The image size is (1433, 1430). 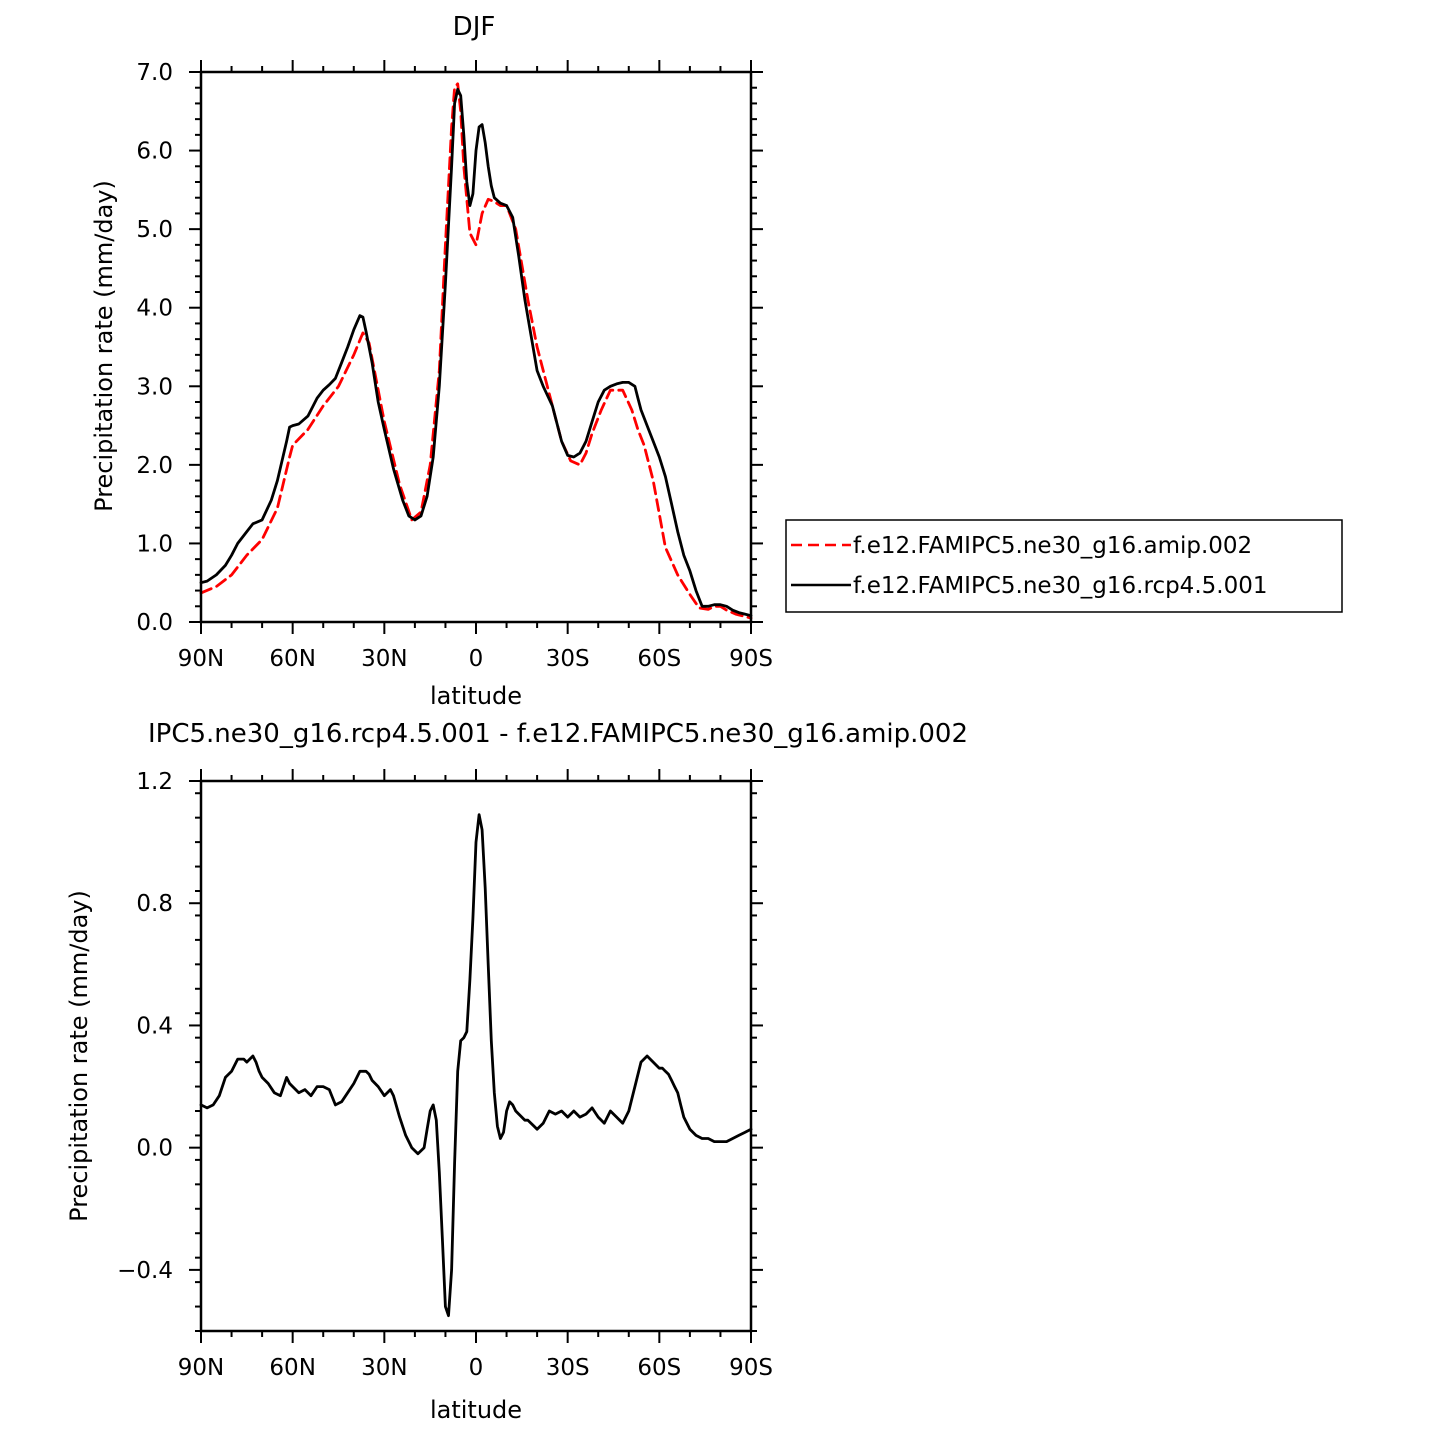 I want to click on y-tick-label: −0.4, so click(x=145, y=1271).